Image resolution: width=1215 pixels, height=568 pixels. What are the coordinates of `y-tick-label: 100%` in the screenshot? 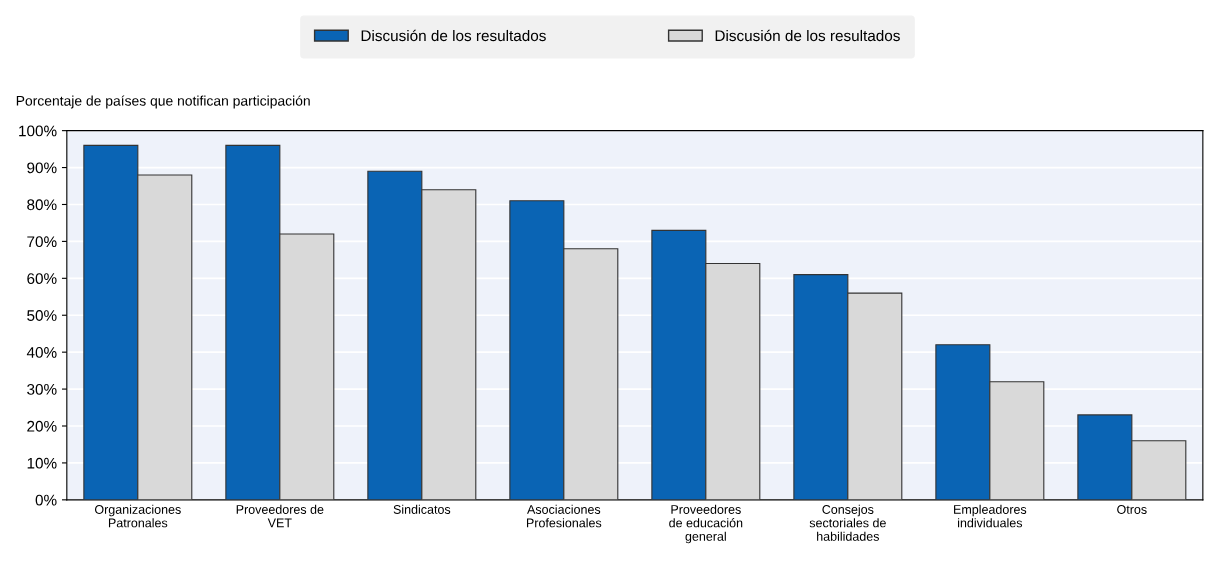 It's located at (38, 131).